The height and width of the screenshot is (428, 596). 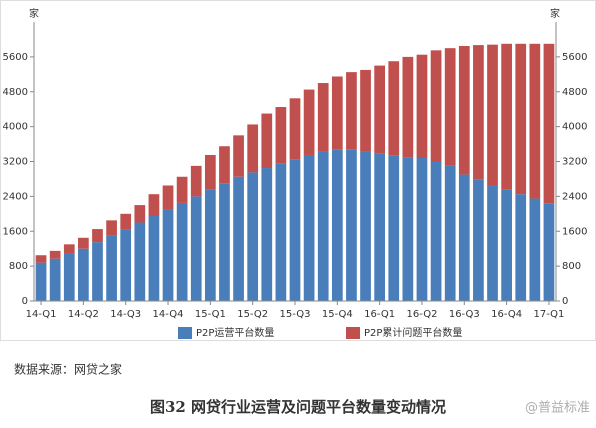 I want to click on y-unit: 家, so click(x=34, y=13).